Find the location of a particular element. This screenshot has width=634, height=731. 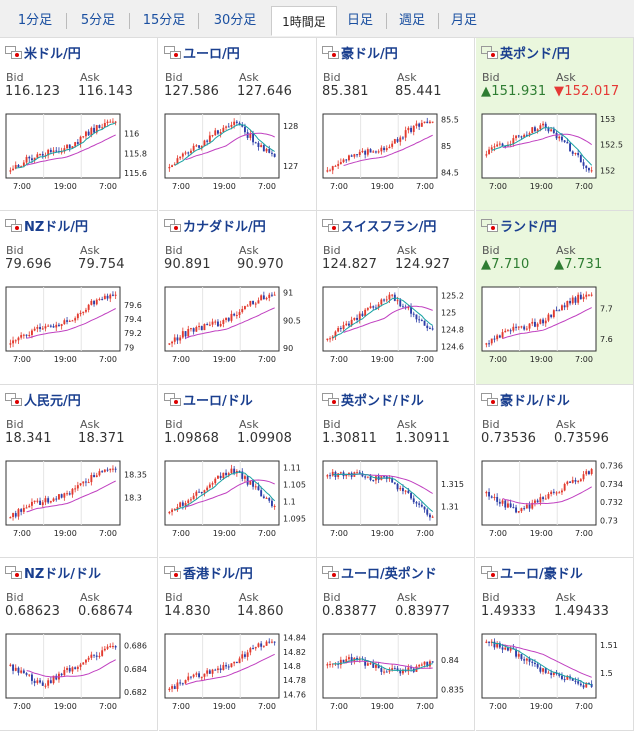

pair-title-link: ユーロ/豪ドル is located at coordinates (532, 573).